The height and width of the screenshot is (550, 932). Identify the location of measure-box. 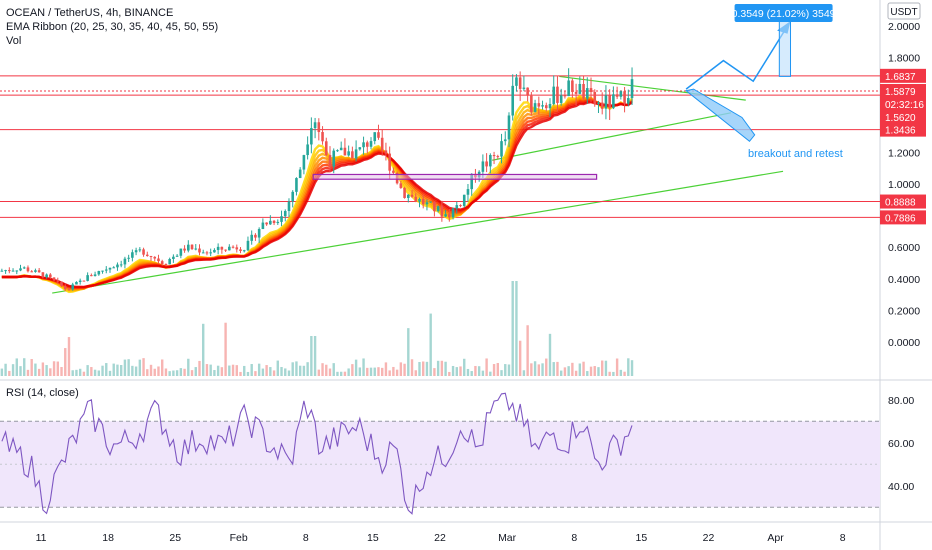
(785, 48).